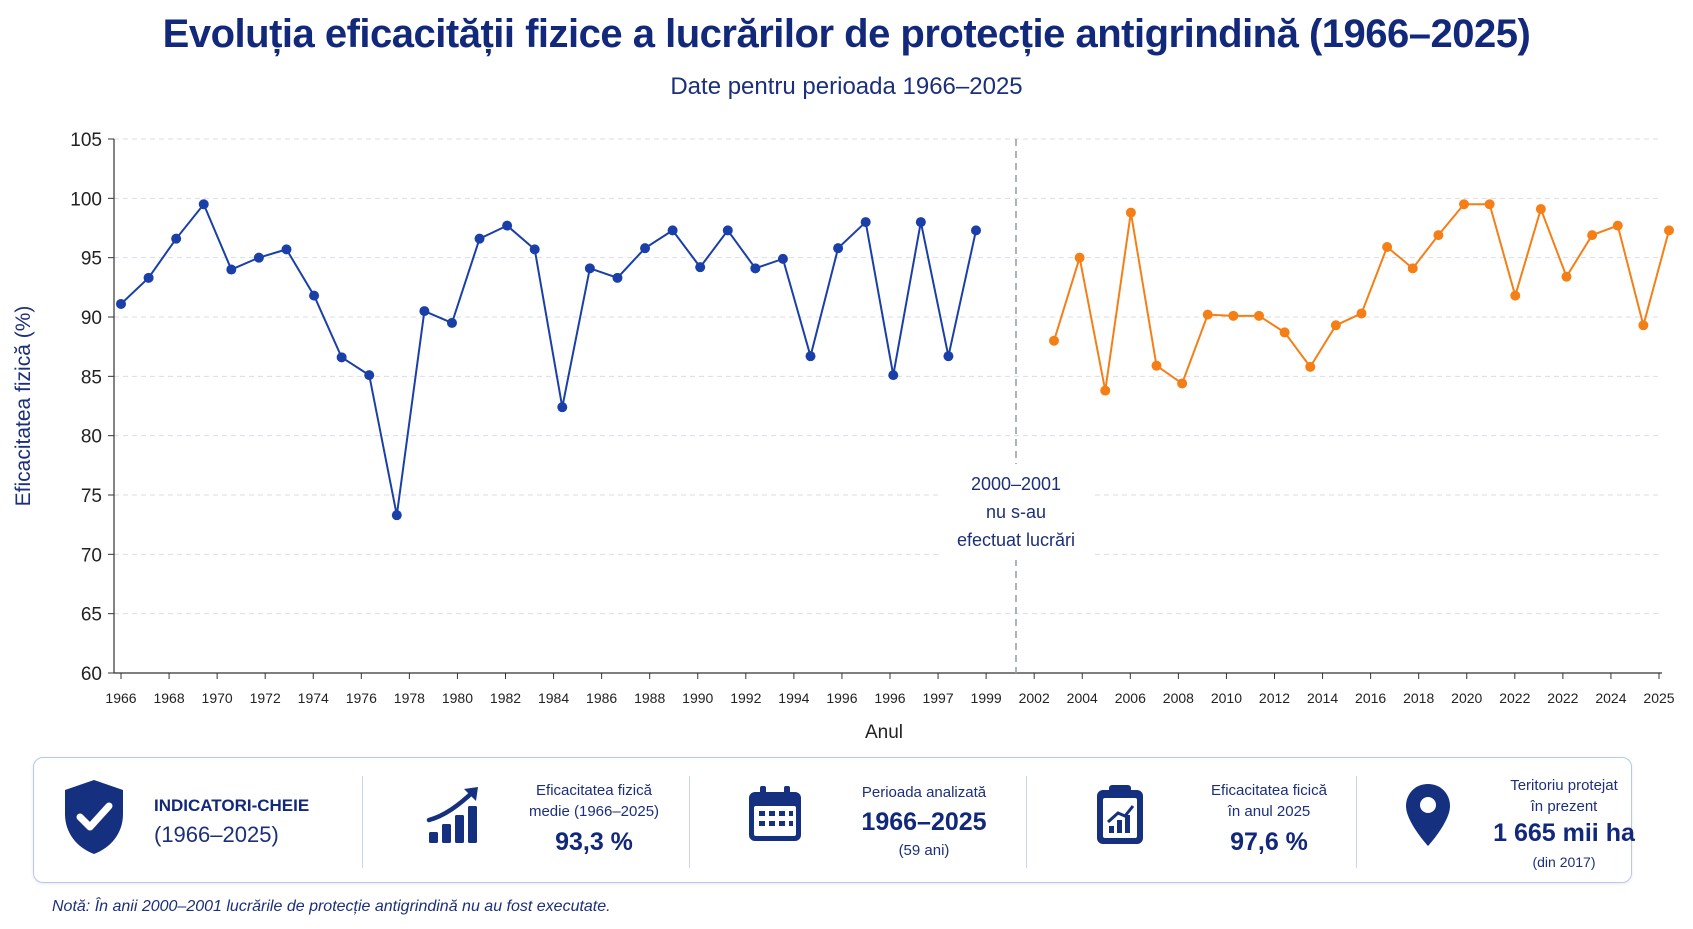 The height and width of the screenshot is (929, 1693). Describe the element at coordinates (986, 698) in the screenshot. I see `x-tick-label: 1999` at that location.